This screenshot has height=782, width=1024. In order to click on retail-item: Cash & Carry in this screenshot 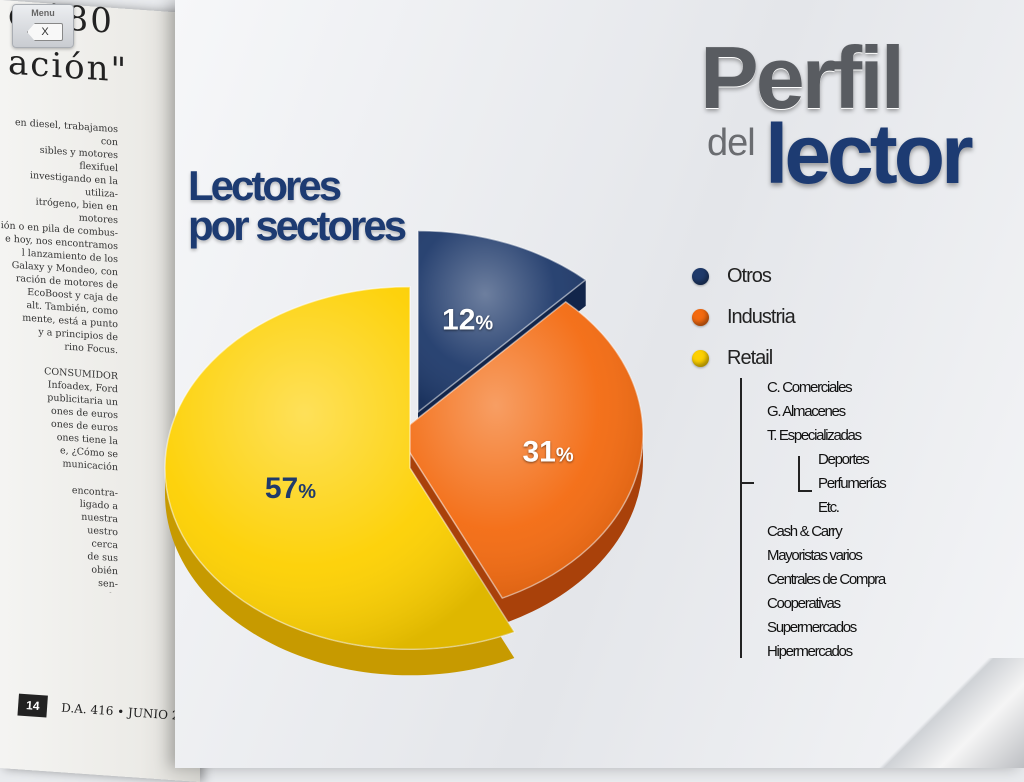, I will do `click(805, 531)`.